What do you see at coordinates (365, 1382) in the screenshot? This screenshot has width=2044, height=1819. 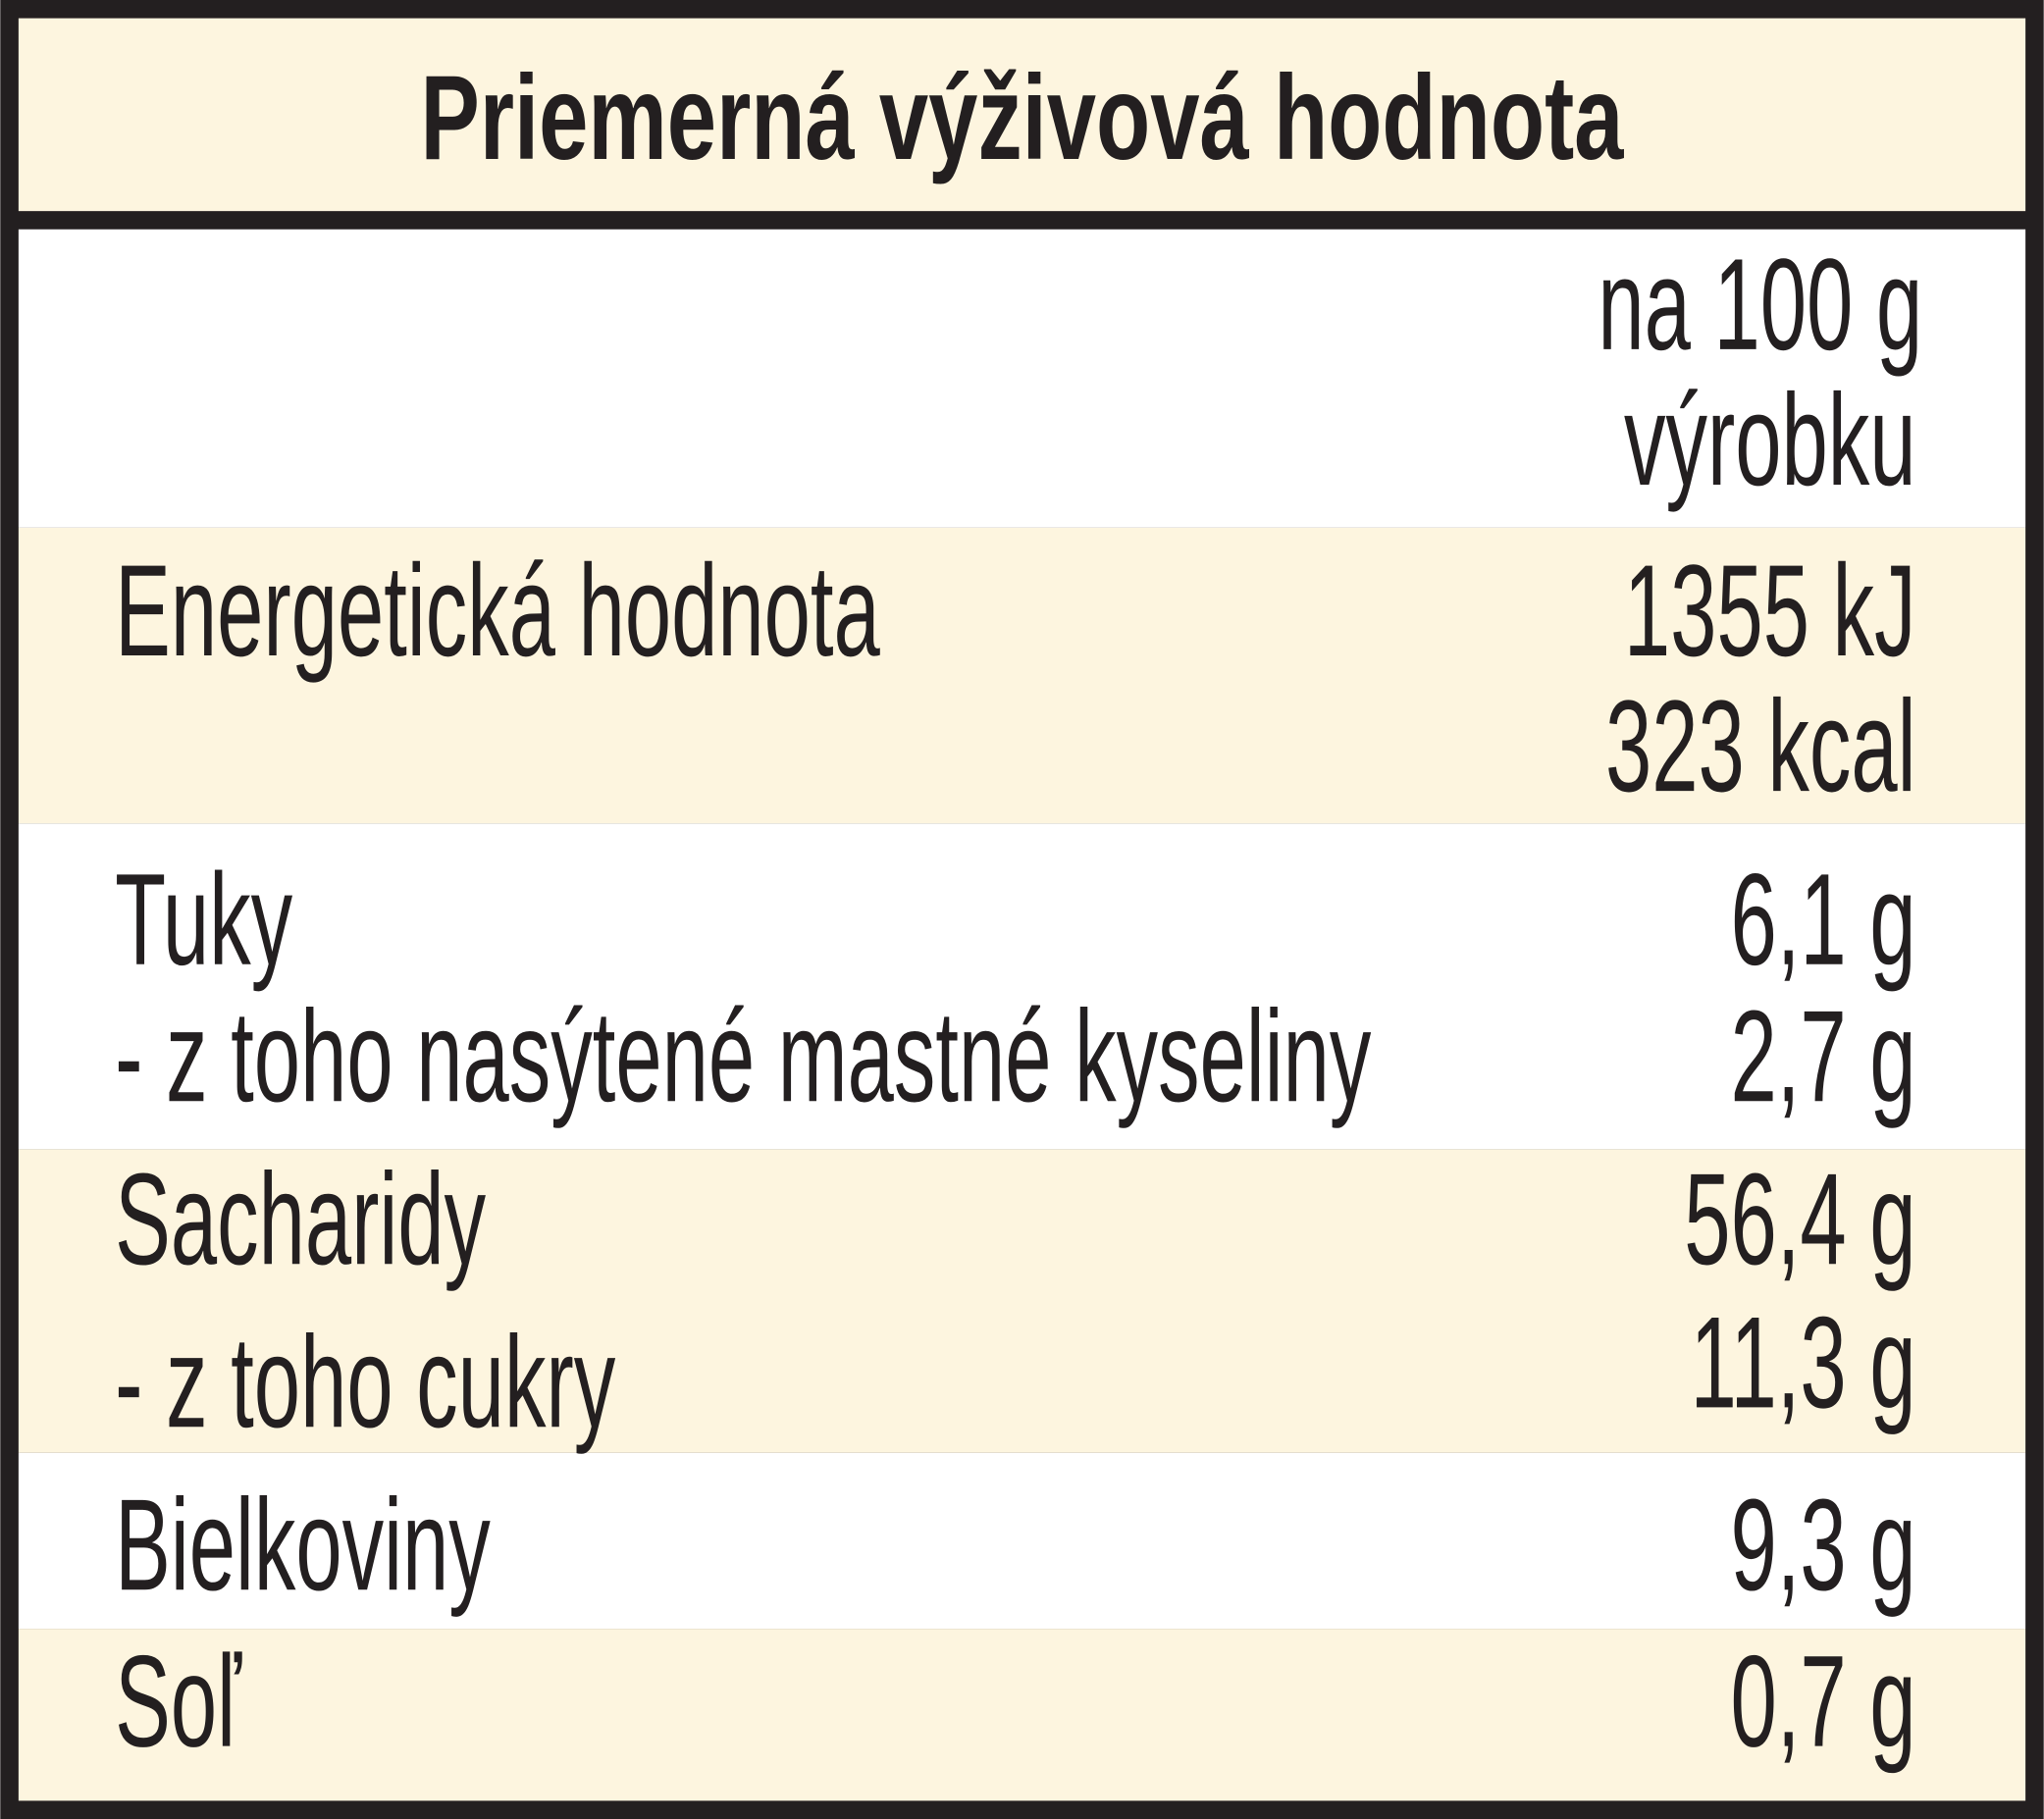 I see `row-label: - z toho cukry` at bounding box center [365, 1382].